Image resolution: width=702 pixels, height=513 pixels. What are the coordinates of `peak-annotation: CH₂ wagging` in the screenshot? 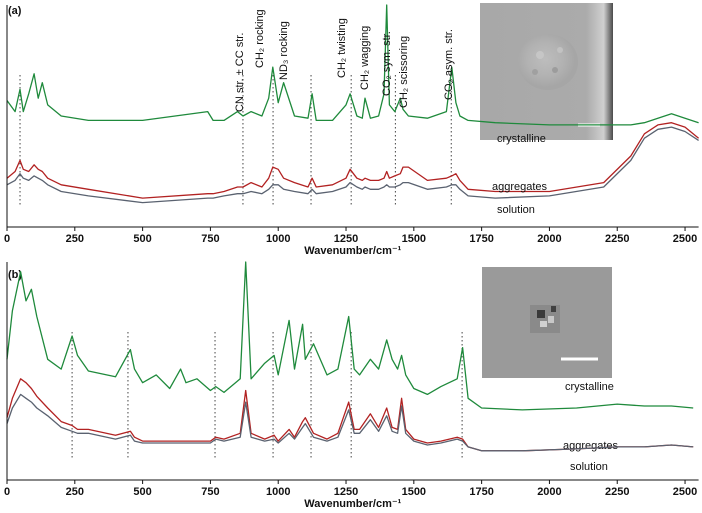 It's located at (365, 58).